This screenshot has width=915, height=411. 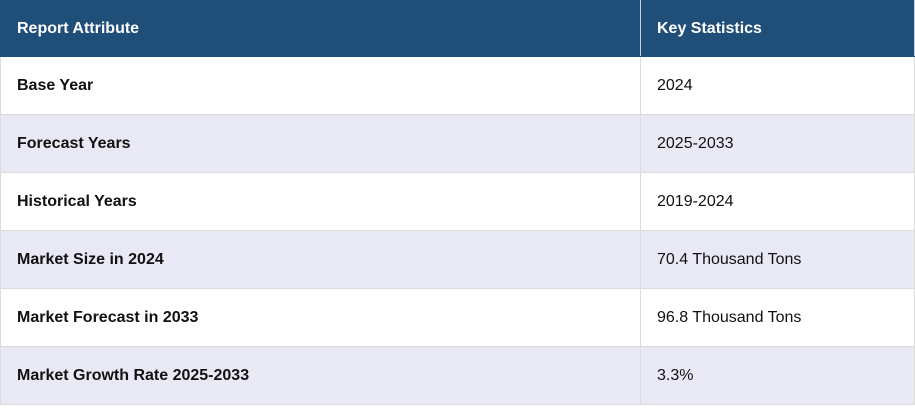 I want to click on header-row: Report Attribute Key Statistics, so click(x=457, y=28).